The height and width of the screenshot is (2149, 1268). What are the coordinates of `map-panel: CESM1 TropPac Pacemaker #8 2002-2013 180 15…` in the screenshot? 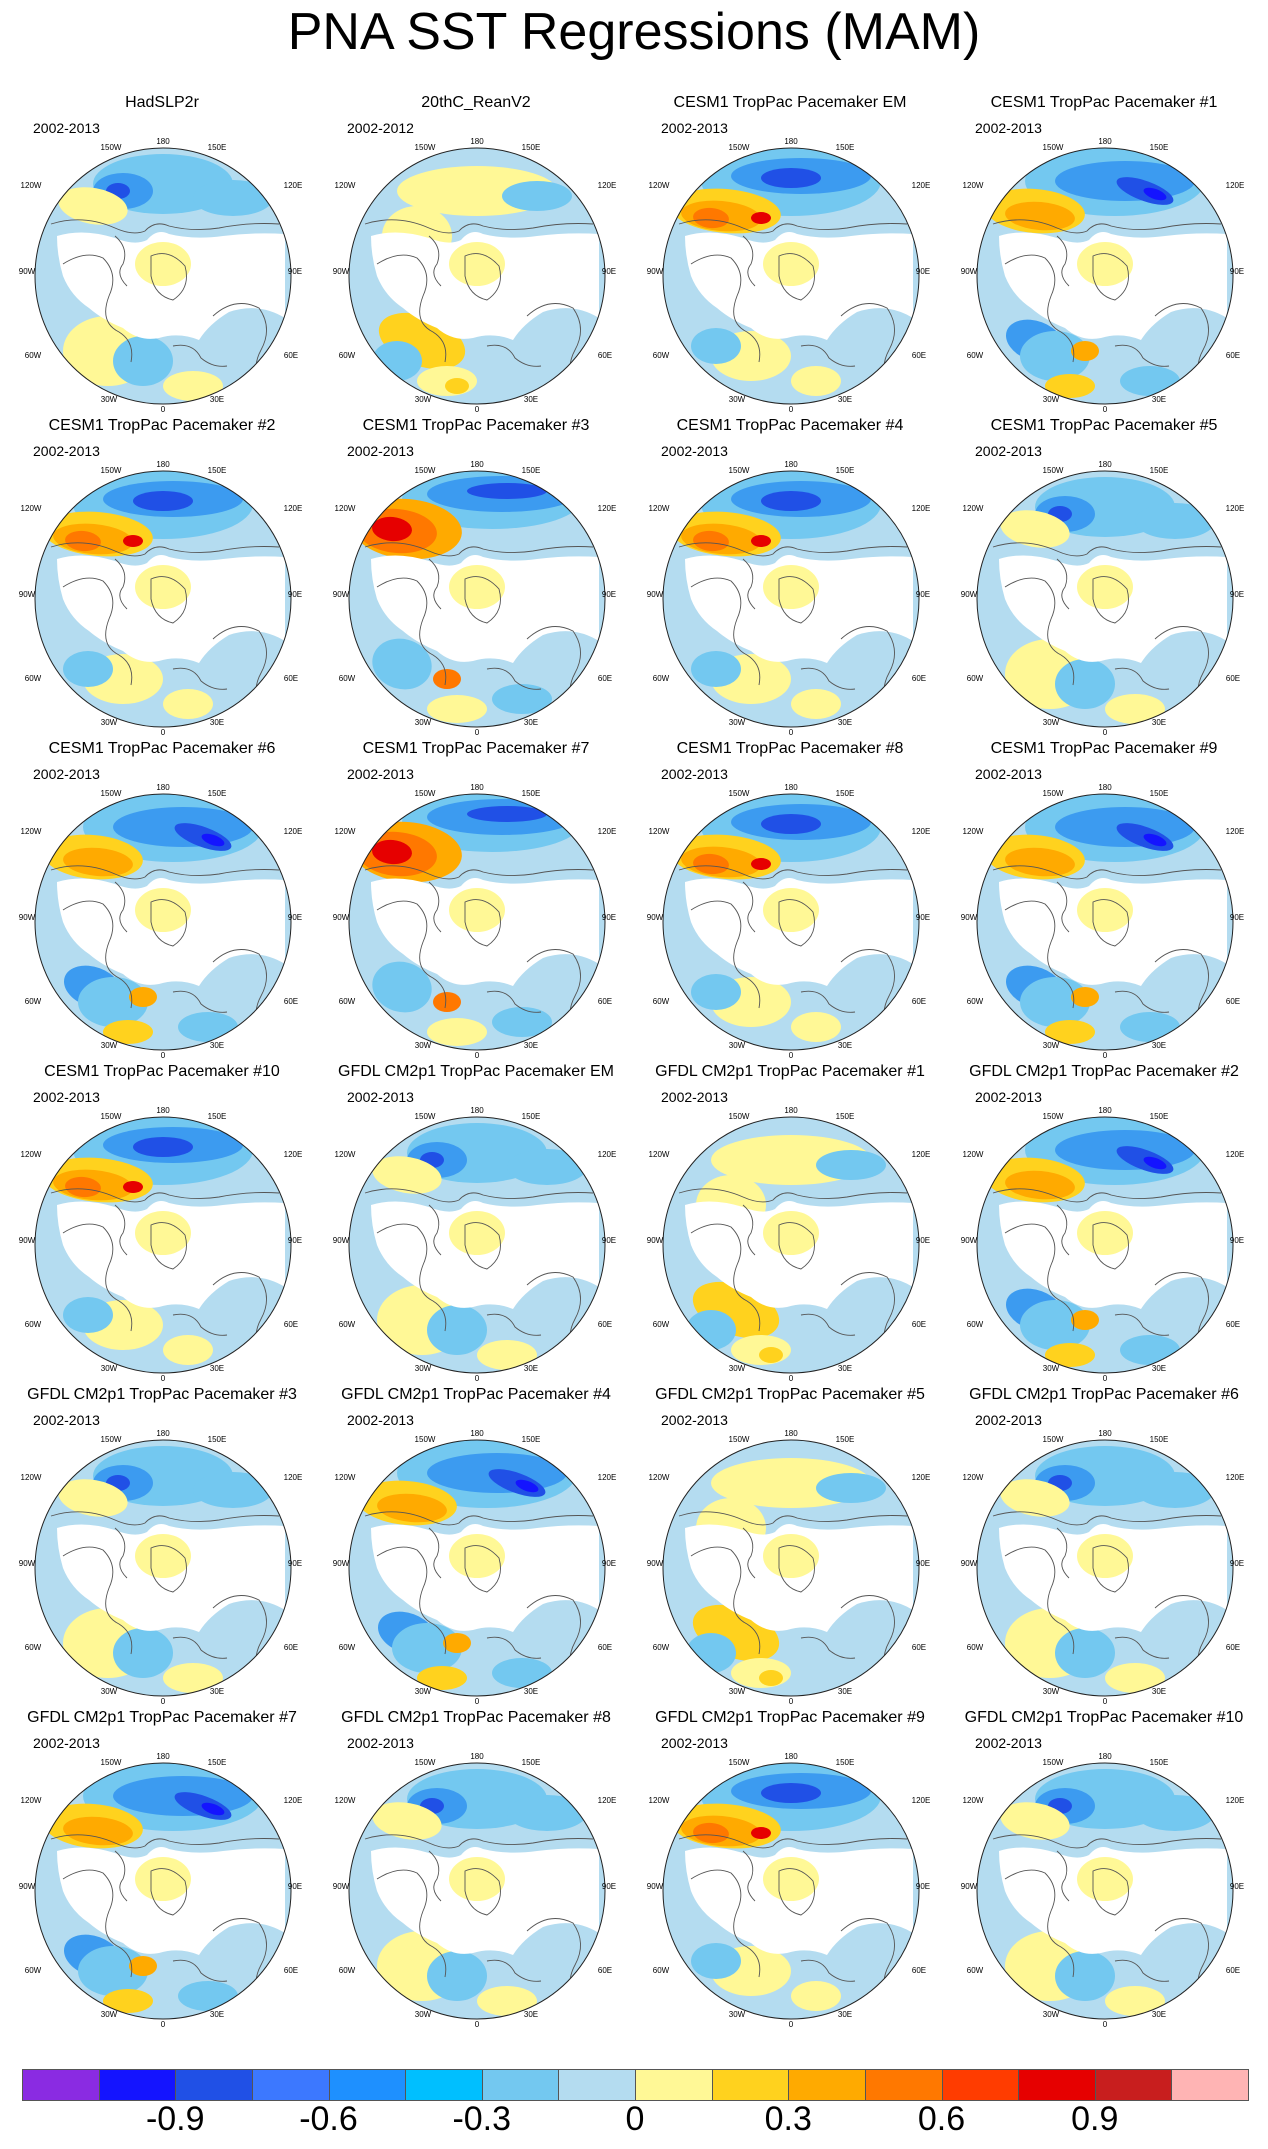 It's located at (790, 900).